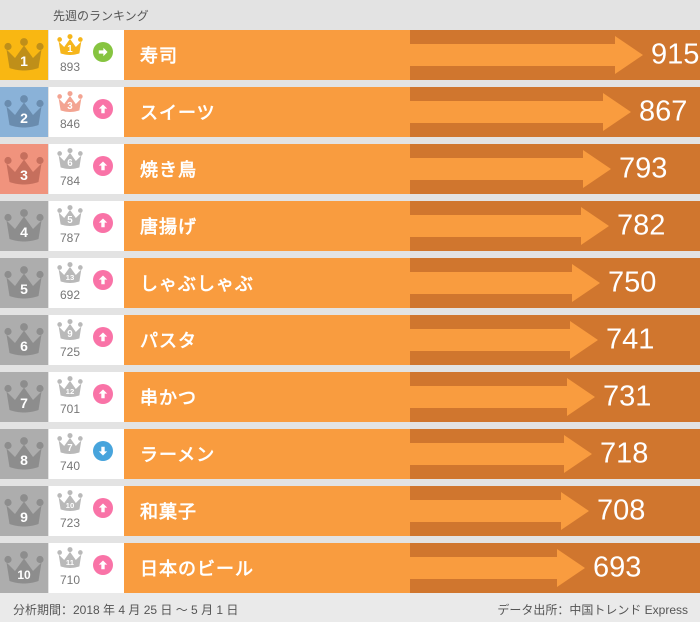 Image resolution: width=700 pixels, height=622 pixels. Describe the element at coordinates (412, 226) in the screenshot. I see `bar: 唐揚げ 782` at that location.